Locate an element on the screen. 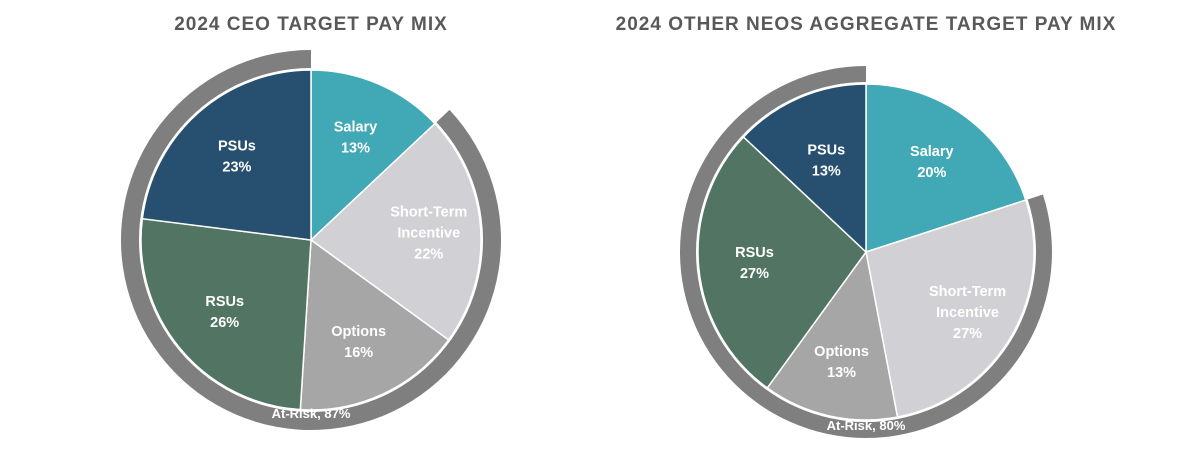 Image resolution: width=1178 pixels, height=460 pixels. neo-slice-label-salary: Salary 20% is located at coordinates (932, 162).